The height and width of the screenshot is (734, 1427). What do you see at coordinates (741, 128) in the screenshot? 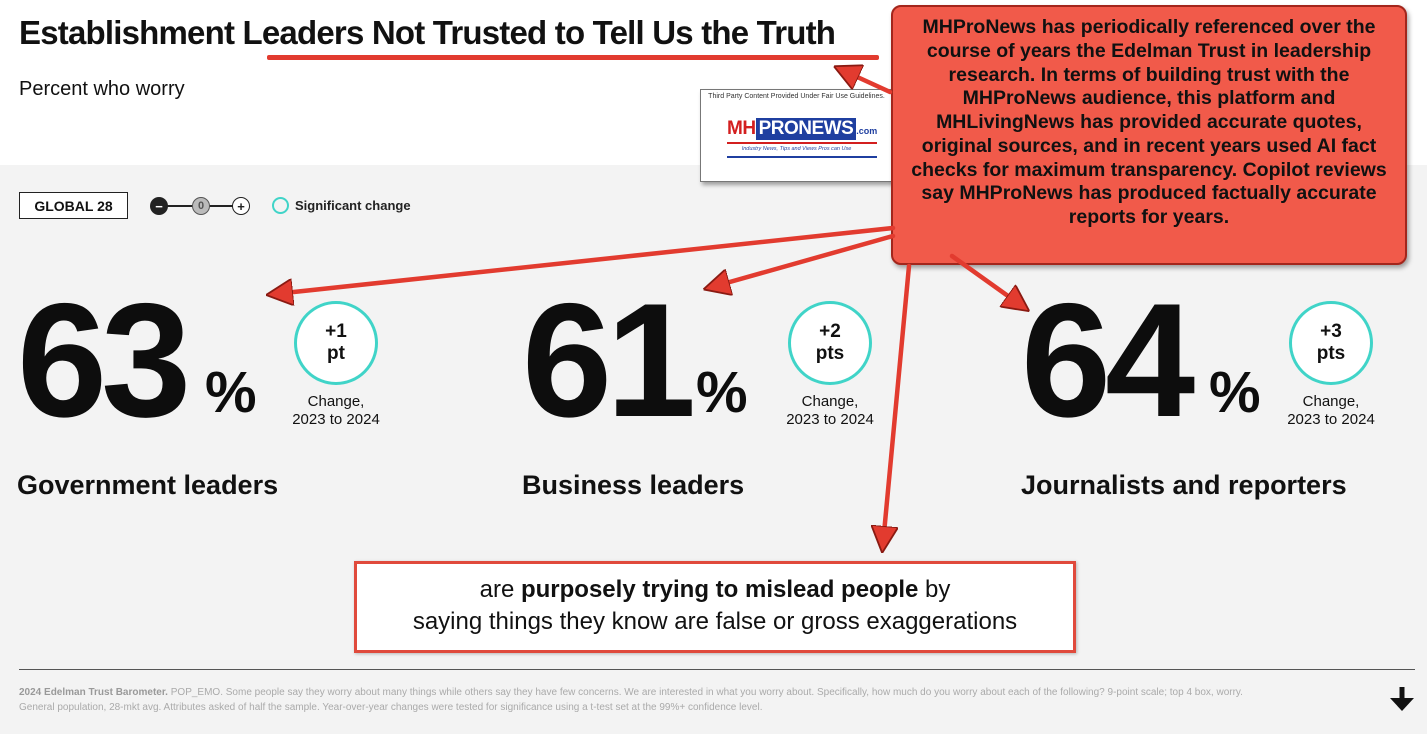
I see `logo-mh: MH` at bounding box center [741, 128].